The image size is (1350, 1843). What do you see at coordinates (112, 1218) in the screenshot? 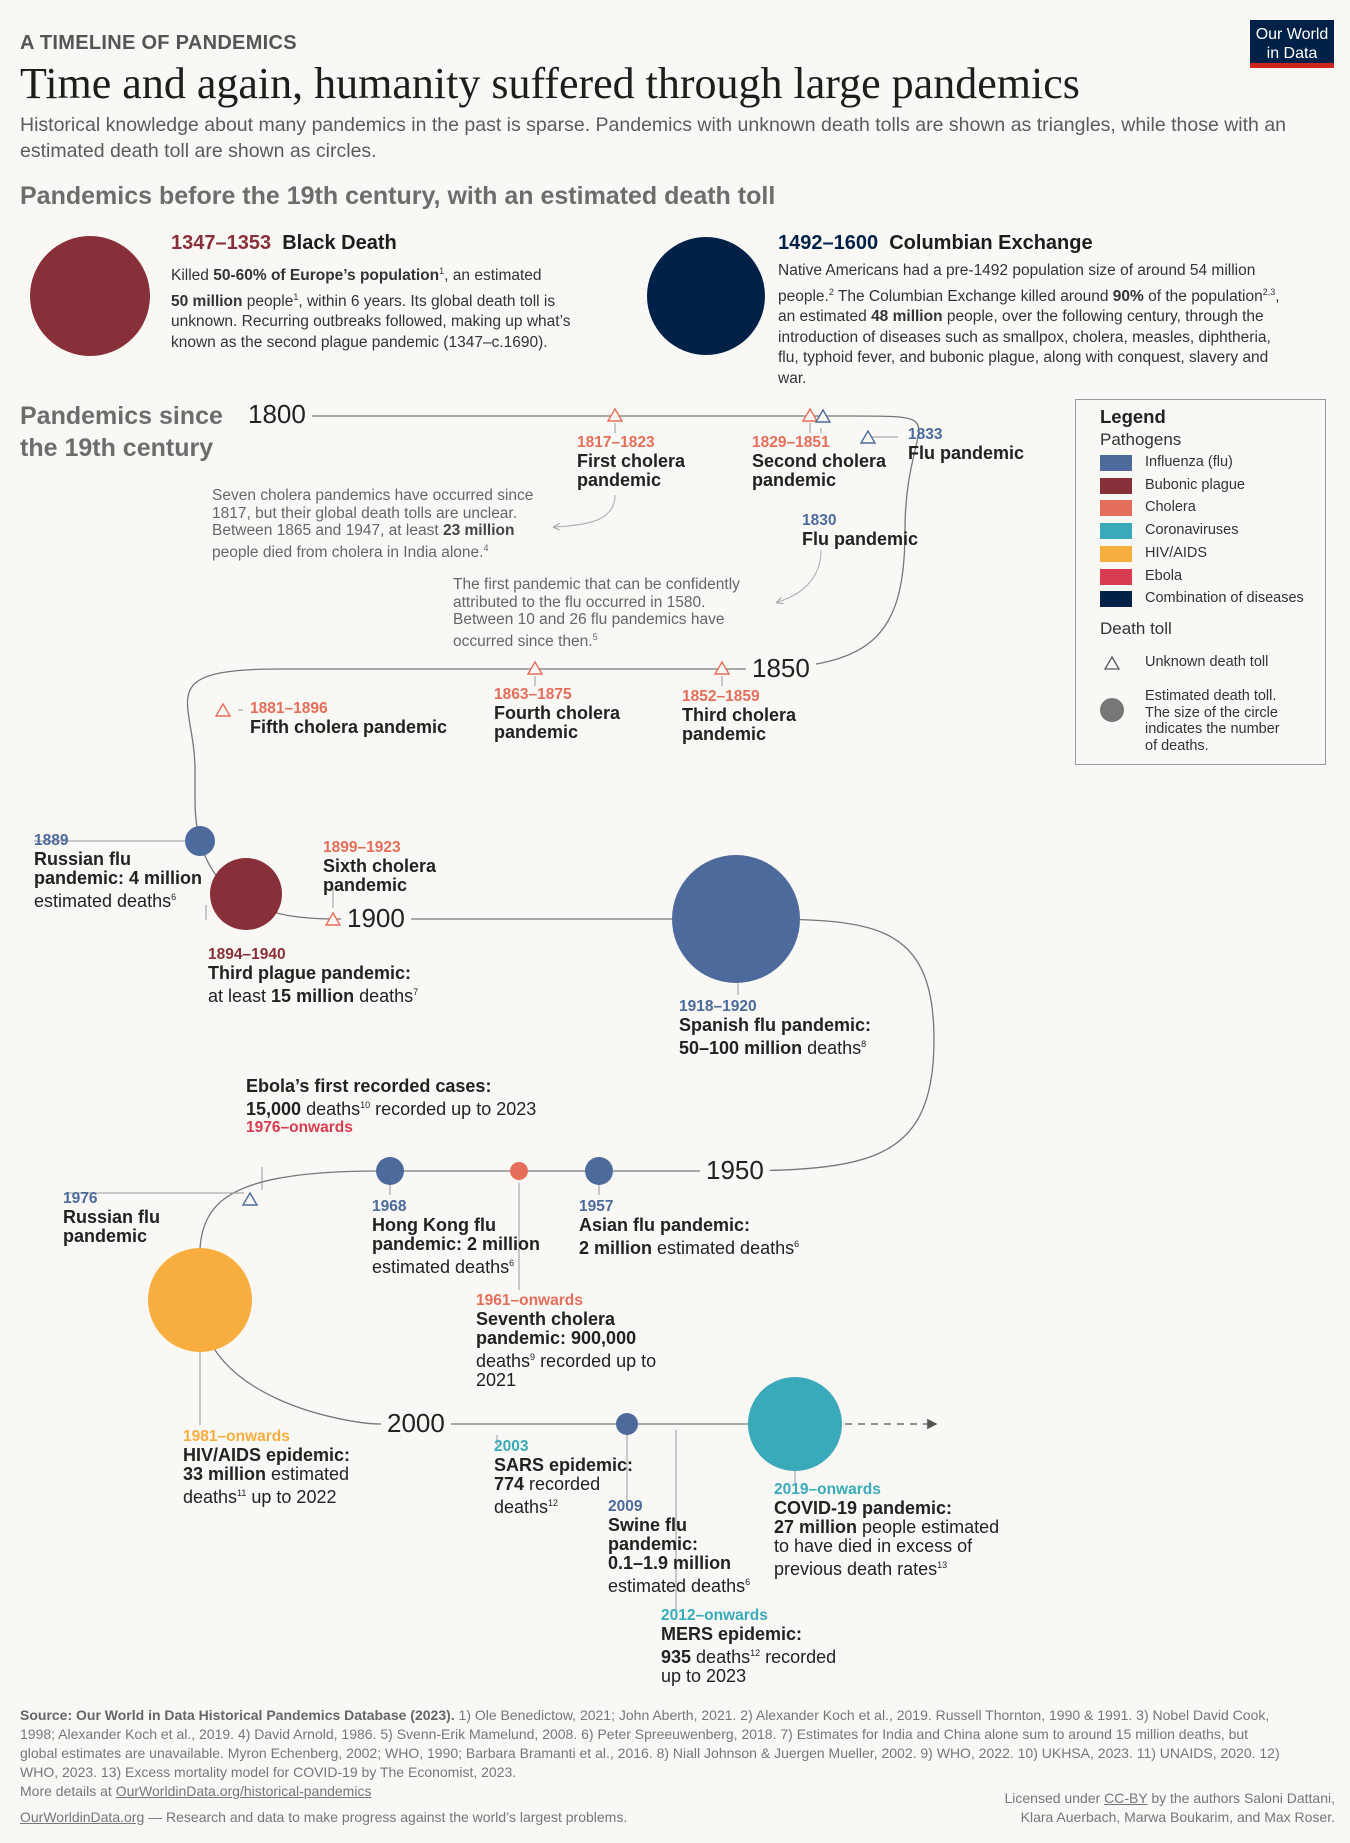
I see `event-1976-russian-flu: 1976 Russian flu pandemic` at bounding box center [112, 1218].